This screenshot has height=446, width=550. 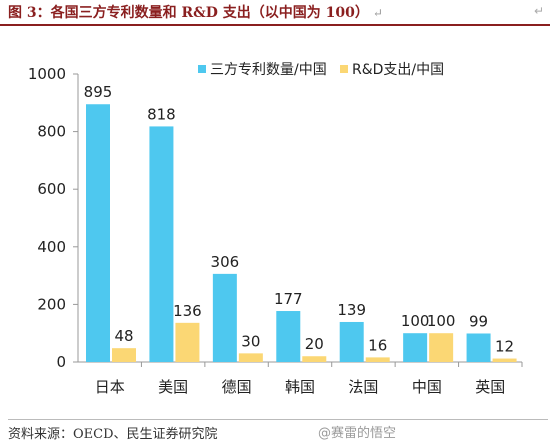 What do you see at coordinates (490, 387) in the screenshot?
I see `x-tick-label: 英国` at bounding box center [490, 387].